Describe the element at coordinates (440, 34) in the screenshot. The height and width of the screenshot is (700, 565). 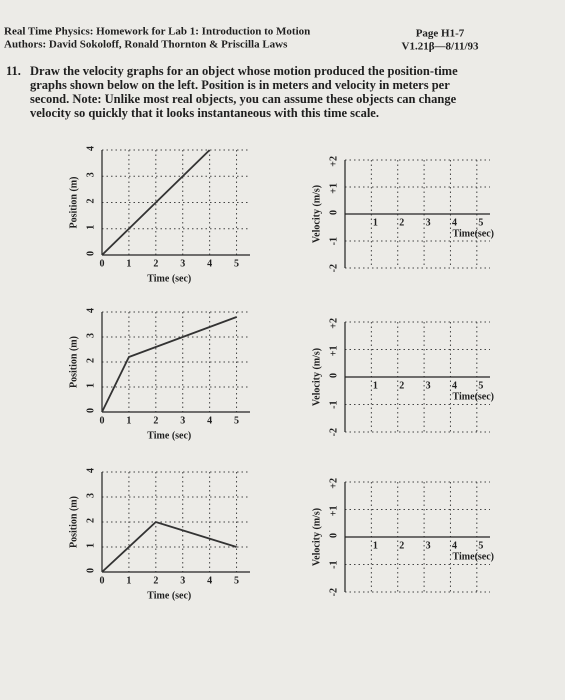
I see `header-page: Page H1-7` at that location.